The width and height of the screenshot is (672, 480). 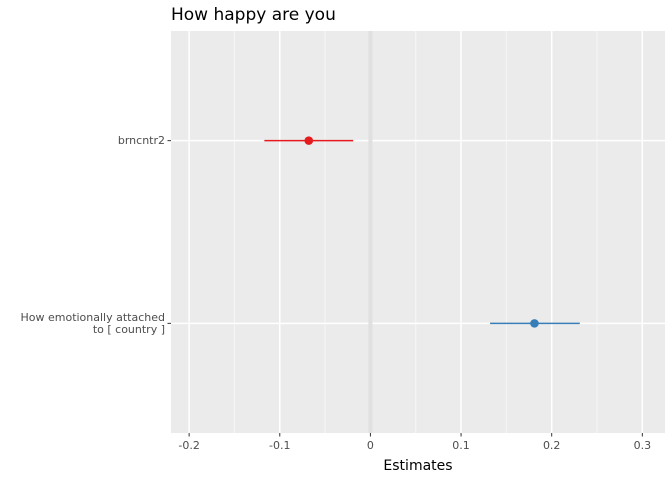 What do you see at coordinates (370, 445) in the screenshot?
I see `x-tick-label: 0` at bounding box center [370, 445].